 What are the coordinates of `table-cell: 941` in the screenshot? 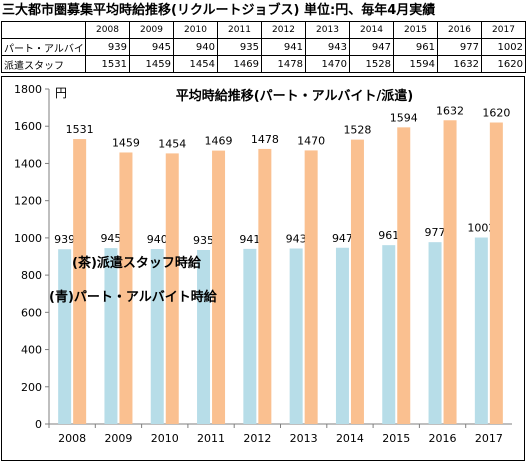 It's located at (283, 47).